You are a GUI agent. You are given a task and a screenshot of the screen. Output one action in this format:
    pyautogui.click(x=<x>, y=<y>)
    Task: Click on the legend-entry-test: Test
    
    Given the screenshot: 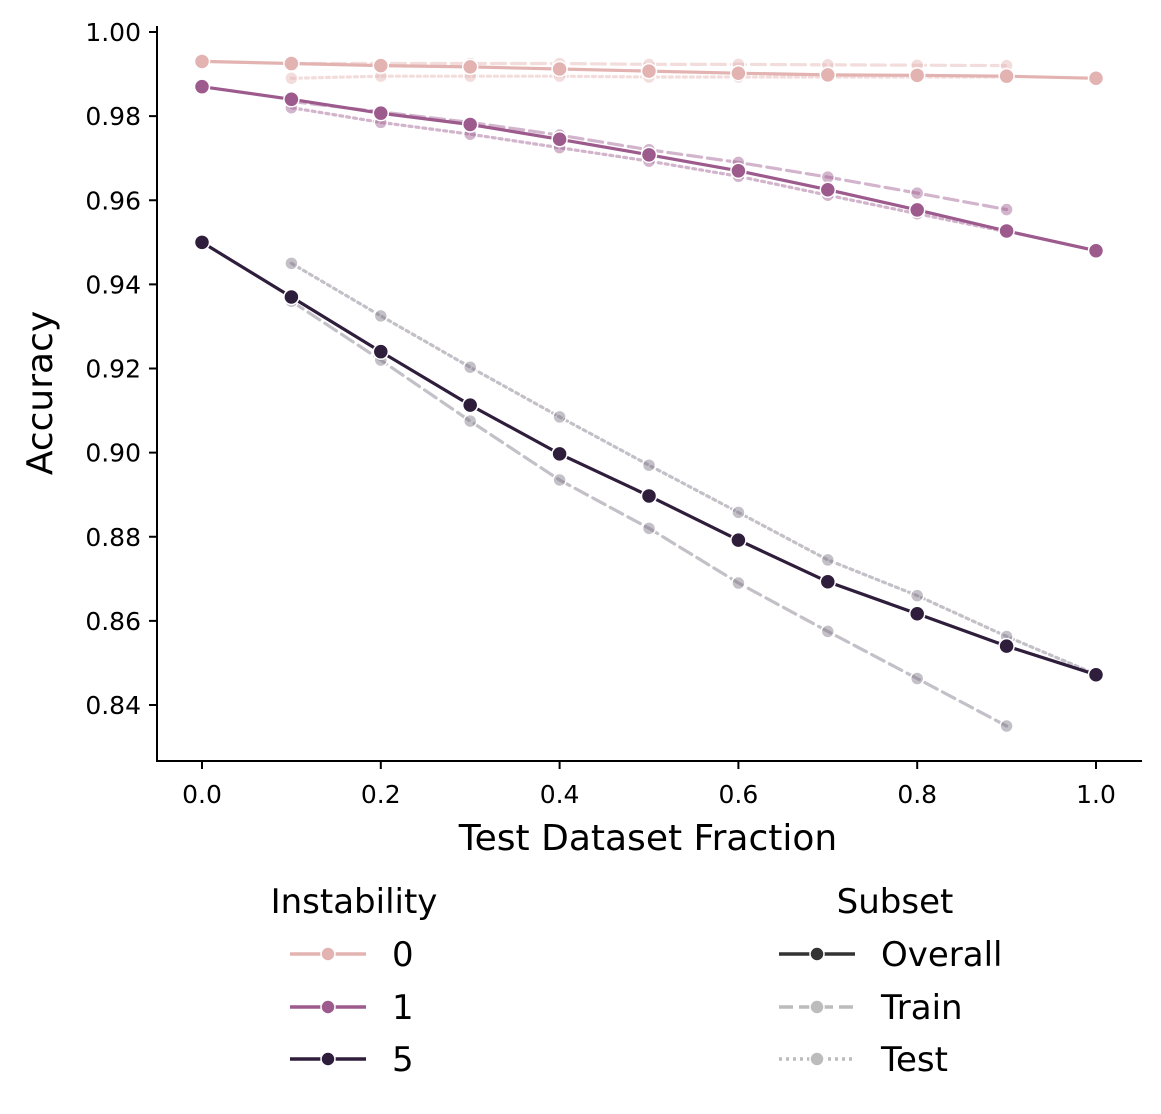 What is the action you would take?
    pyautogui.click(x=863, y=1060)
    